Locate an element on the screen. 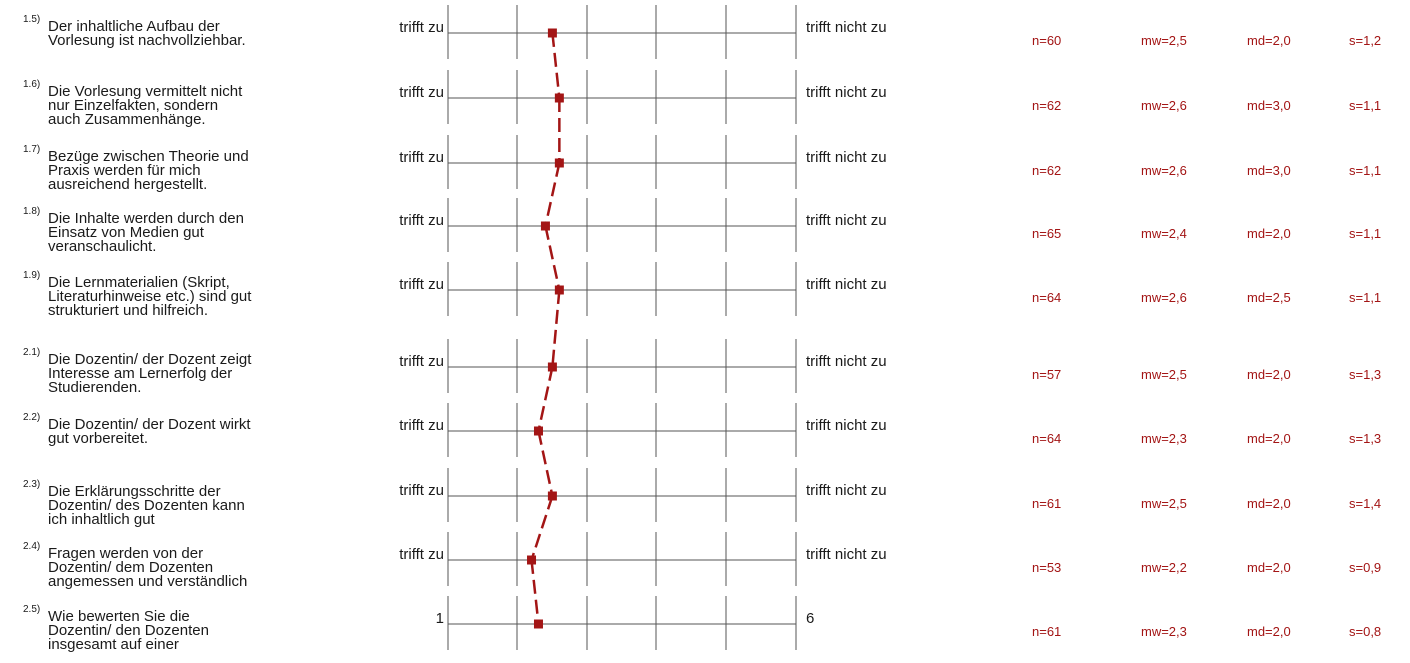 Image resolution: width=1410 pixels, height=663 pixels. item-number: 2.4) is located at coordinates (32, 546).